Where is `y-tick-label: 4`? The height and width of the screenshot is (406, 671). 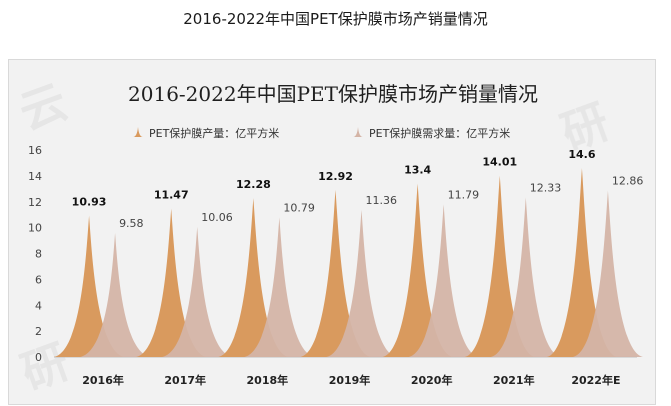
y-tick-label: 4 is located at coordinates (38, 305).